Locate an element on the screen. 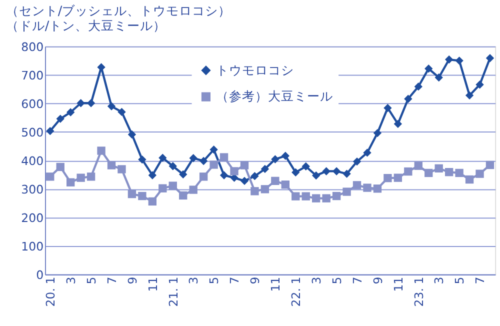  y-tick-label: 0 is located at coordinates (40, 275).